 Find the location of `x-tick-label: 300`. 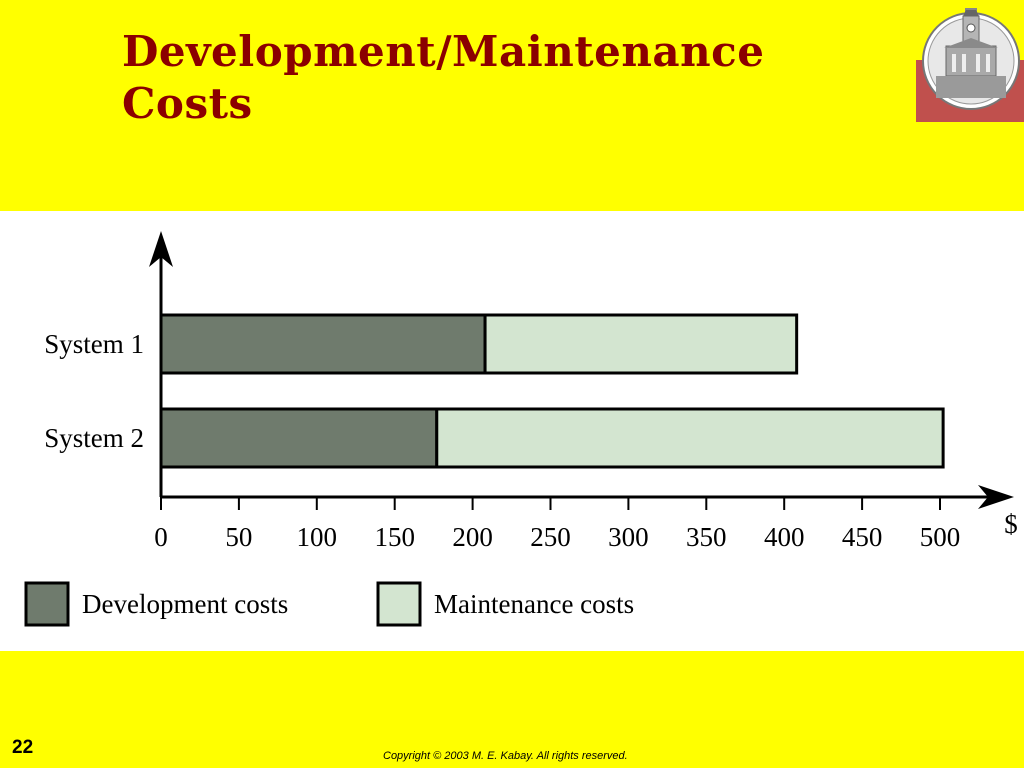

x-tick-label: 300 is located at coordinates (628, 537).